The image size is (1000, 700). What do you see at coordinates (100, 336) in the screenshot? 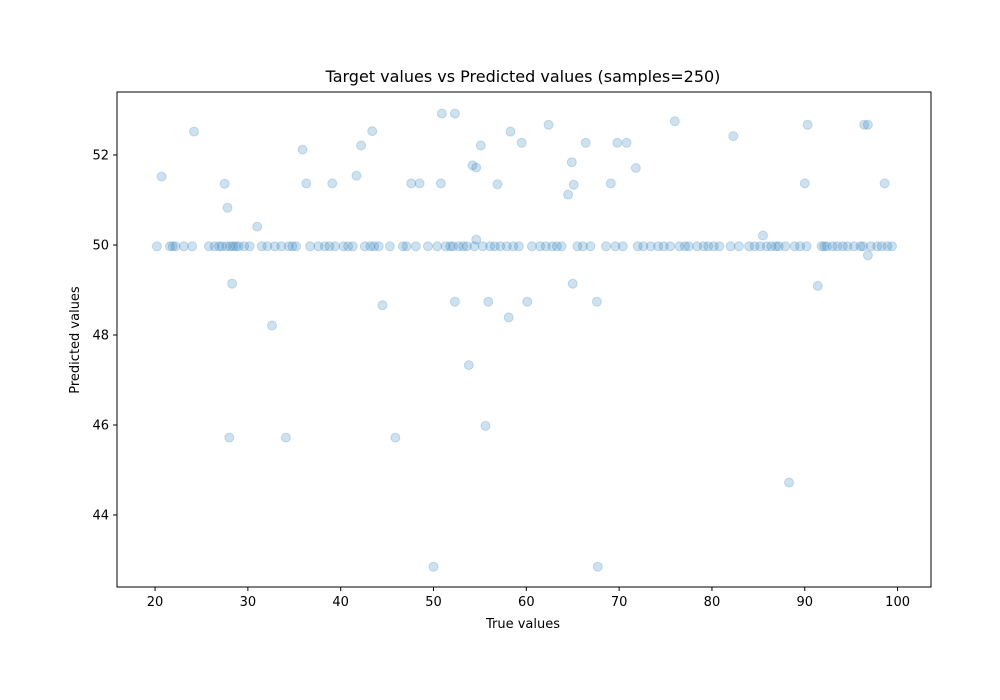
I see `y-tick-label: 48` at bounding box center [100, 336].